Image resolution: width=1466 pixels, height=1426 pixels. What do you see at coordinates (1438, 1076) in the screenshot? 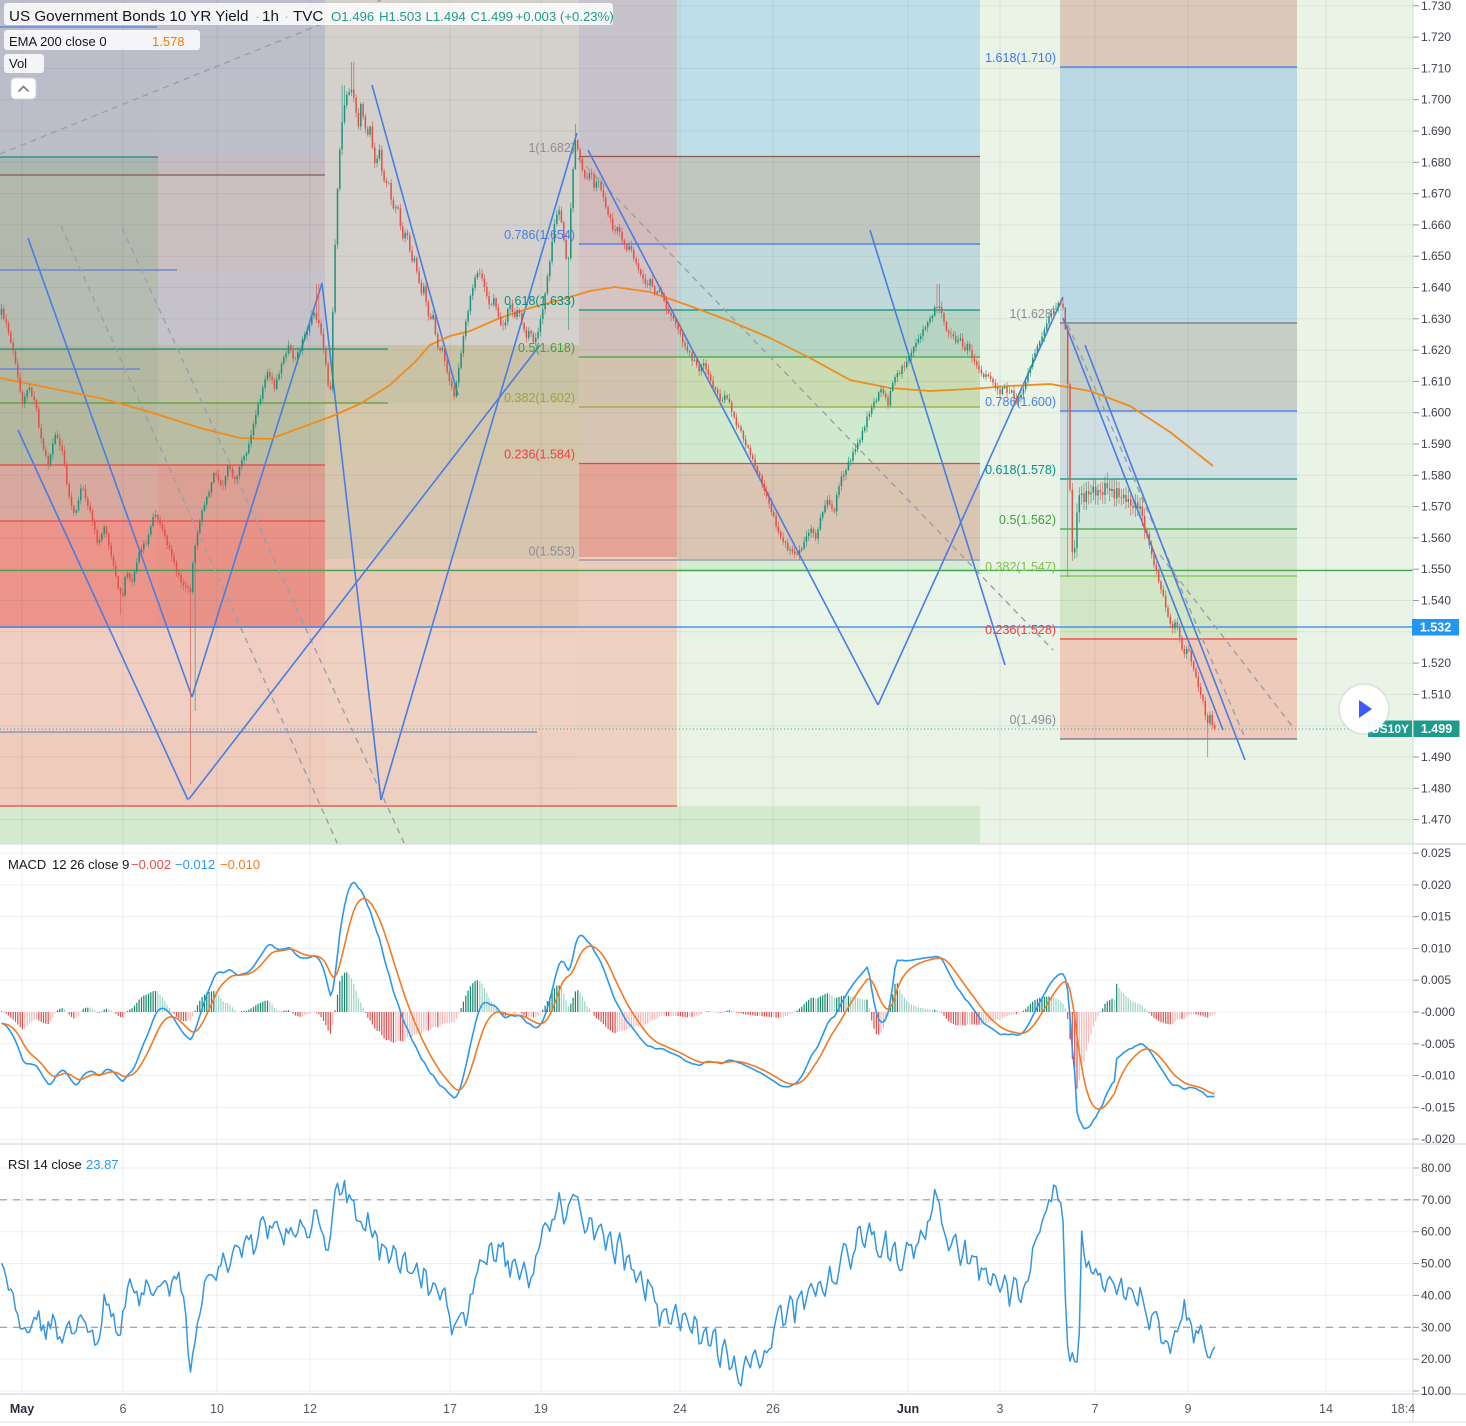
I see `svg-text: -0.010` at bounding box center [1438, 1076].